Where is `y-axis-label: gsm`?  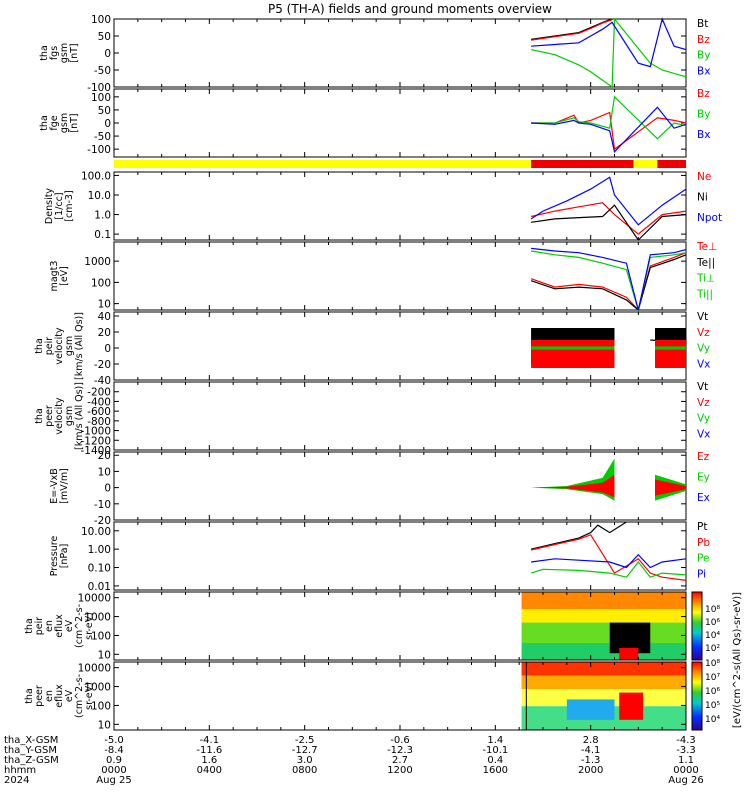 y-axis-label: gsm is located at coordinates (64, 123).